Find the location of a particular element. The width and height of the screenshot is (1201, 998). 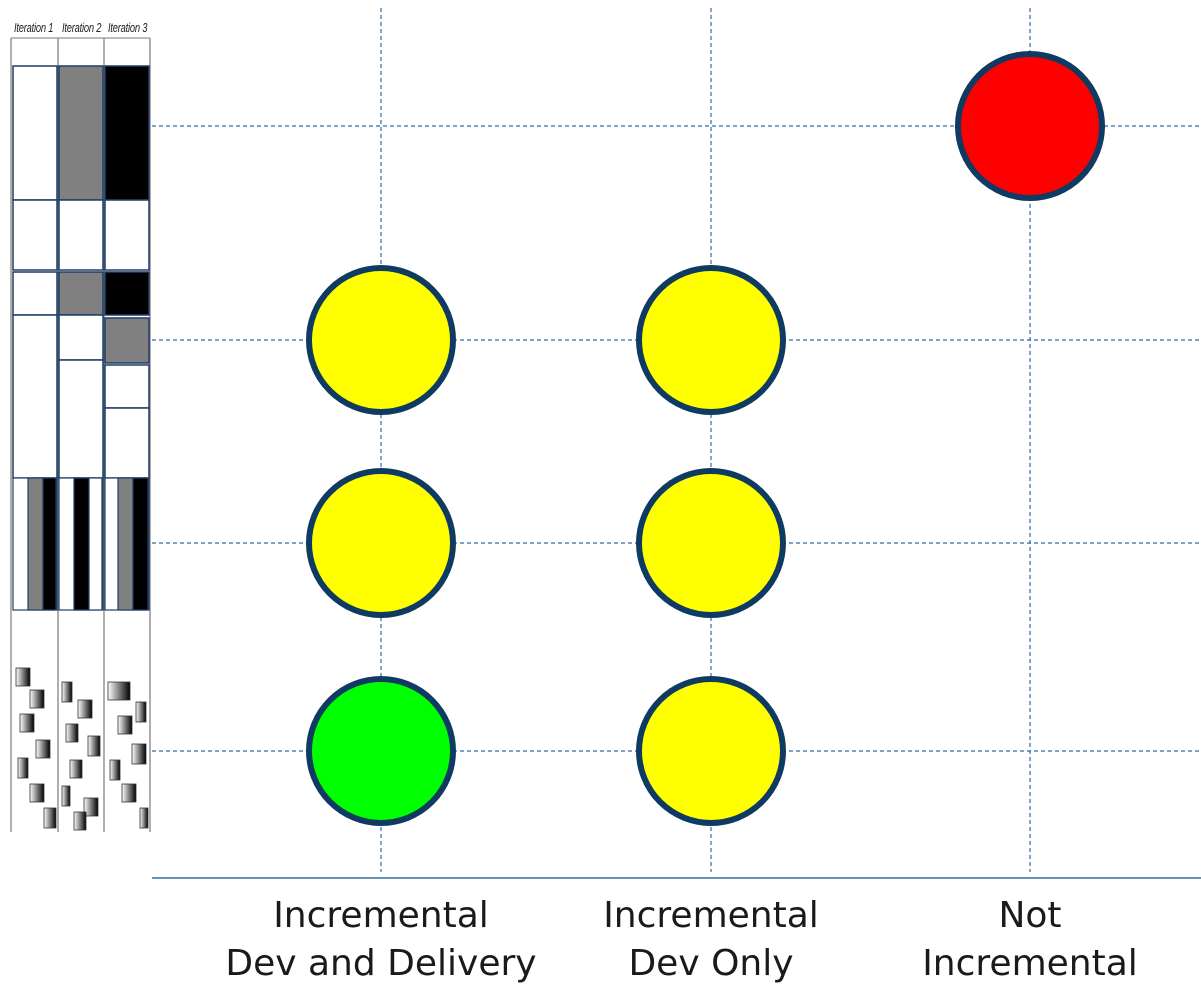

status-circle-green is located at coordinates (381, 751).